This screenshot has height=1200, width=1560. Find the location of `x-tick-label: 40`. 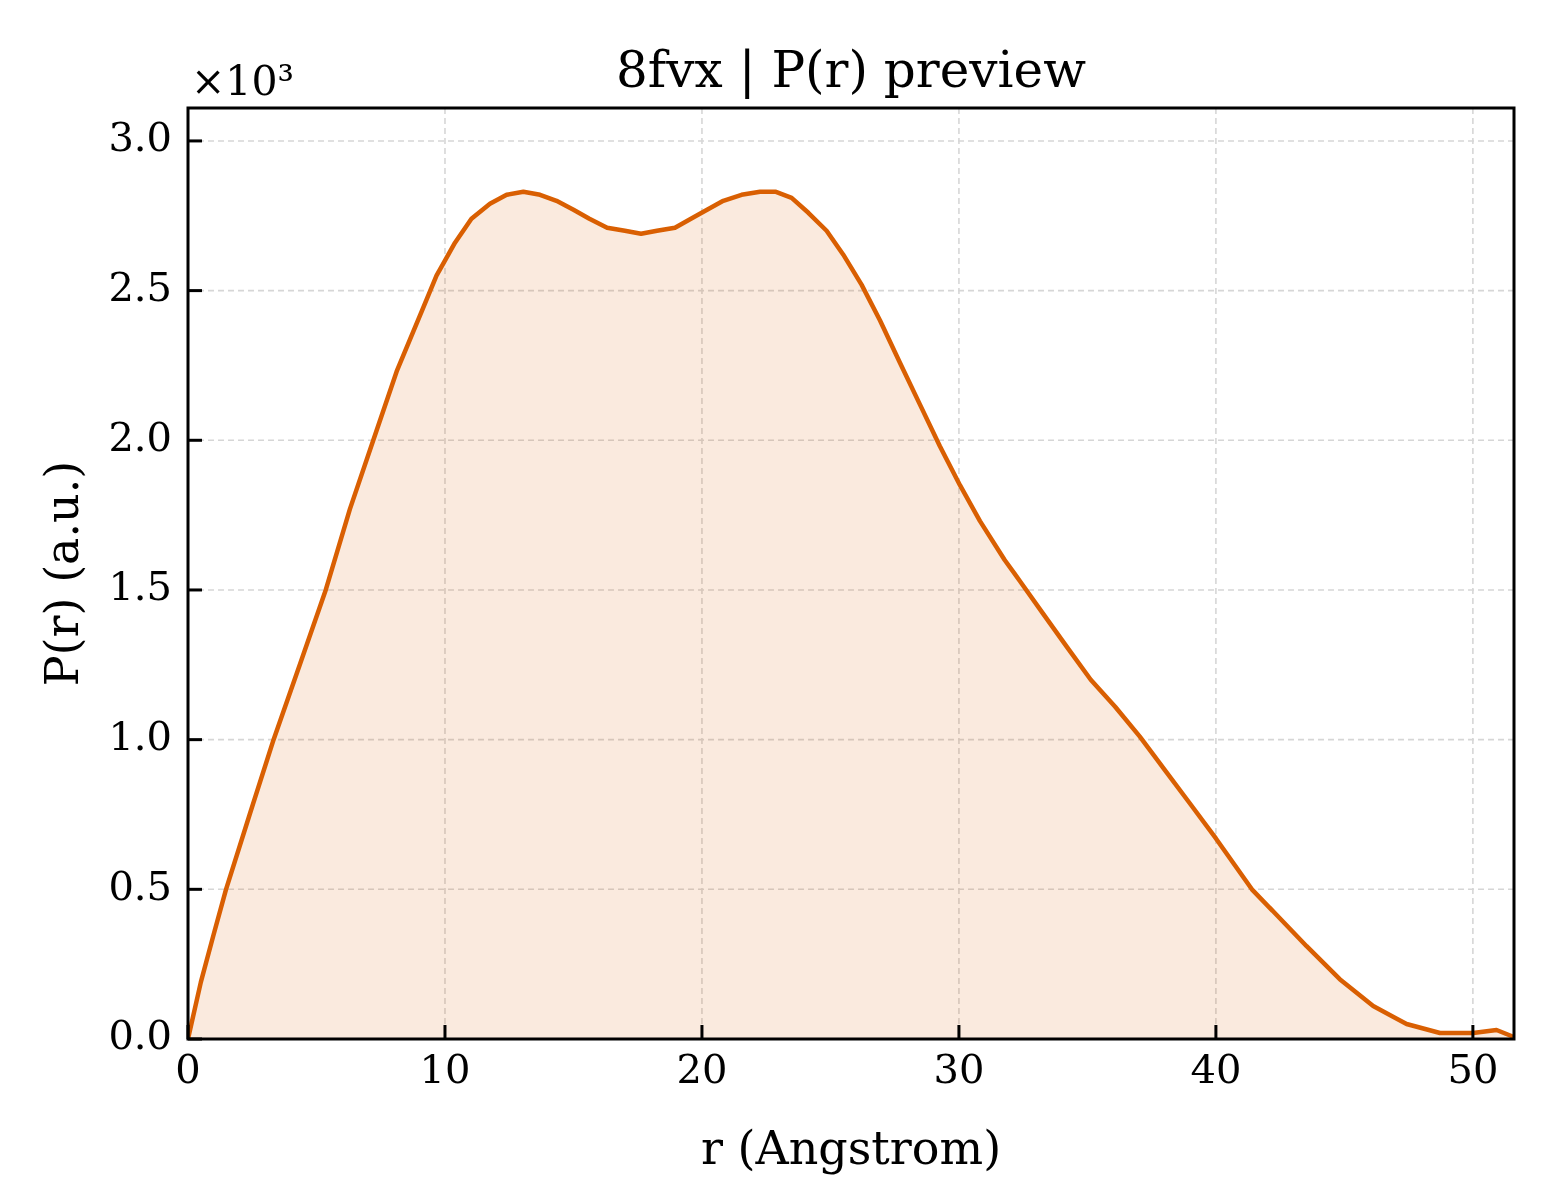

x-tick-label: 40 is located at coordinates (1216, 1069).